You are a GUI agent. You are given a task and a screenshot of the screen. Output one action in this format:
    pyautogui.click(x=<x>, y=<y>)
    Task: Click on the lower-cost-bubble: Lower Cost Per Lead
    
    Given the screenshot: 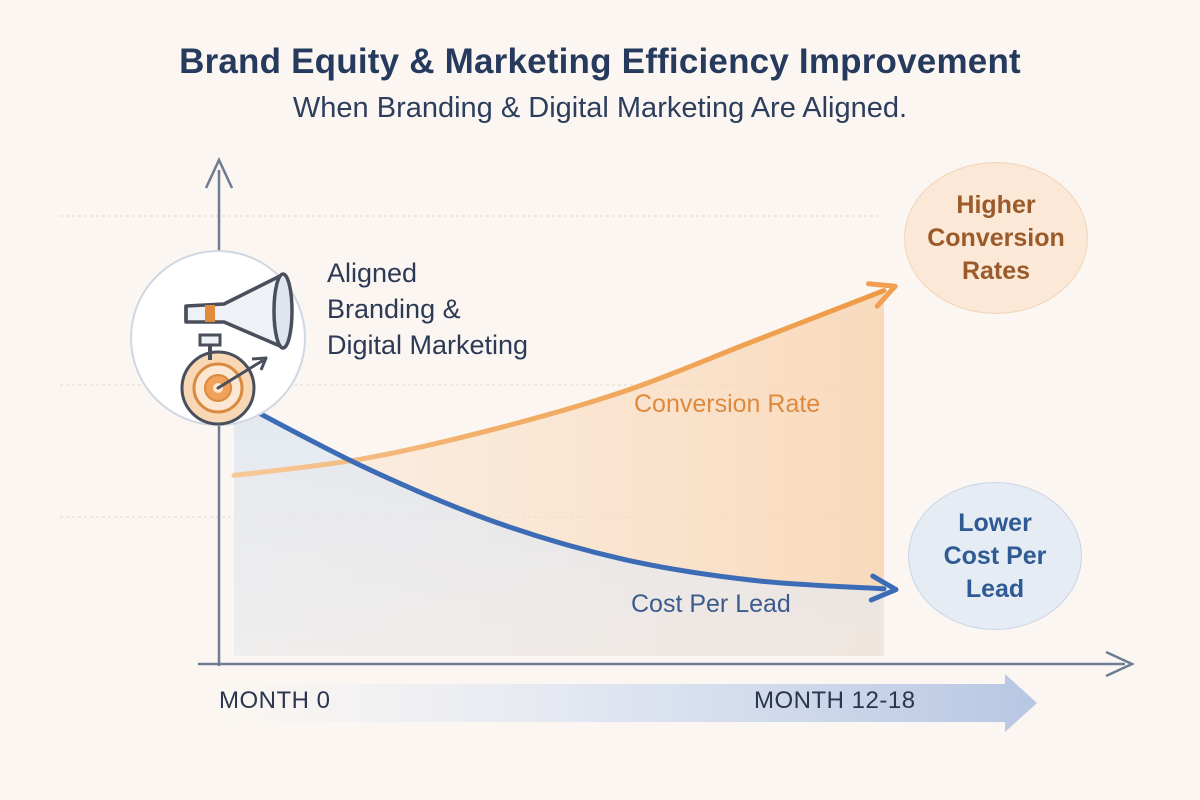 What is the action you would take?
    pyautogui.click(x=995, y=556)
    